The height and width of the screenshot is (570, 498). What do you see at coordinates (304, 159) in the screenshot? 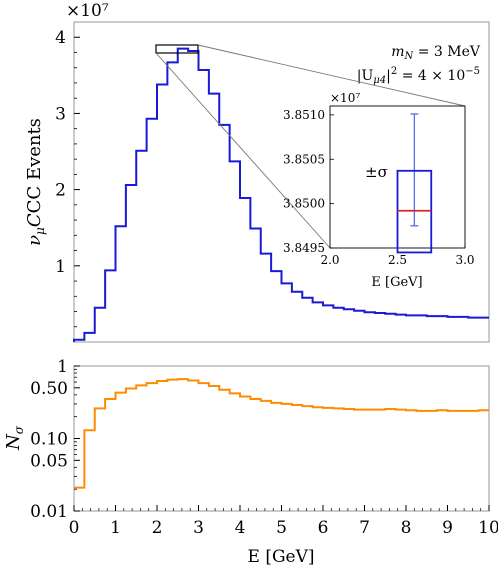
I see `inset-y-tick-label: 3.8505` at bounding box center [304, 159].